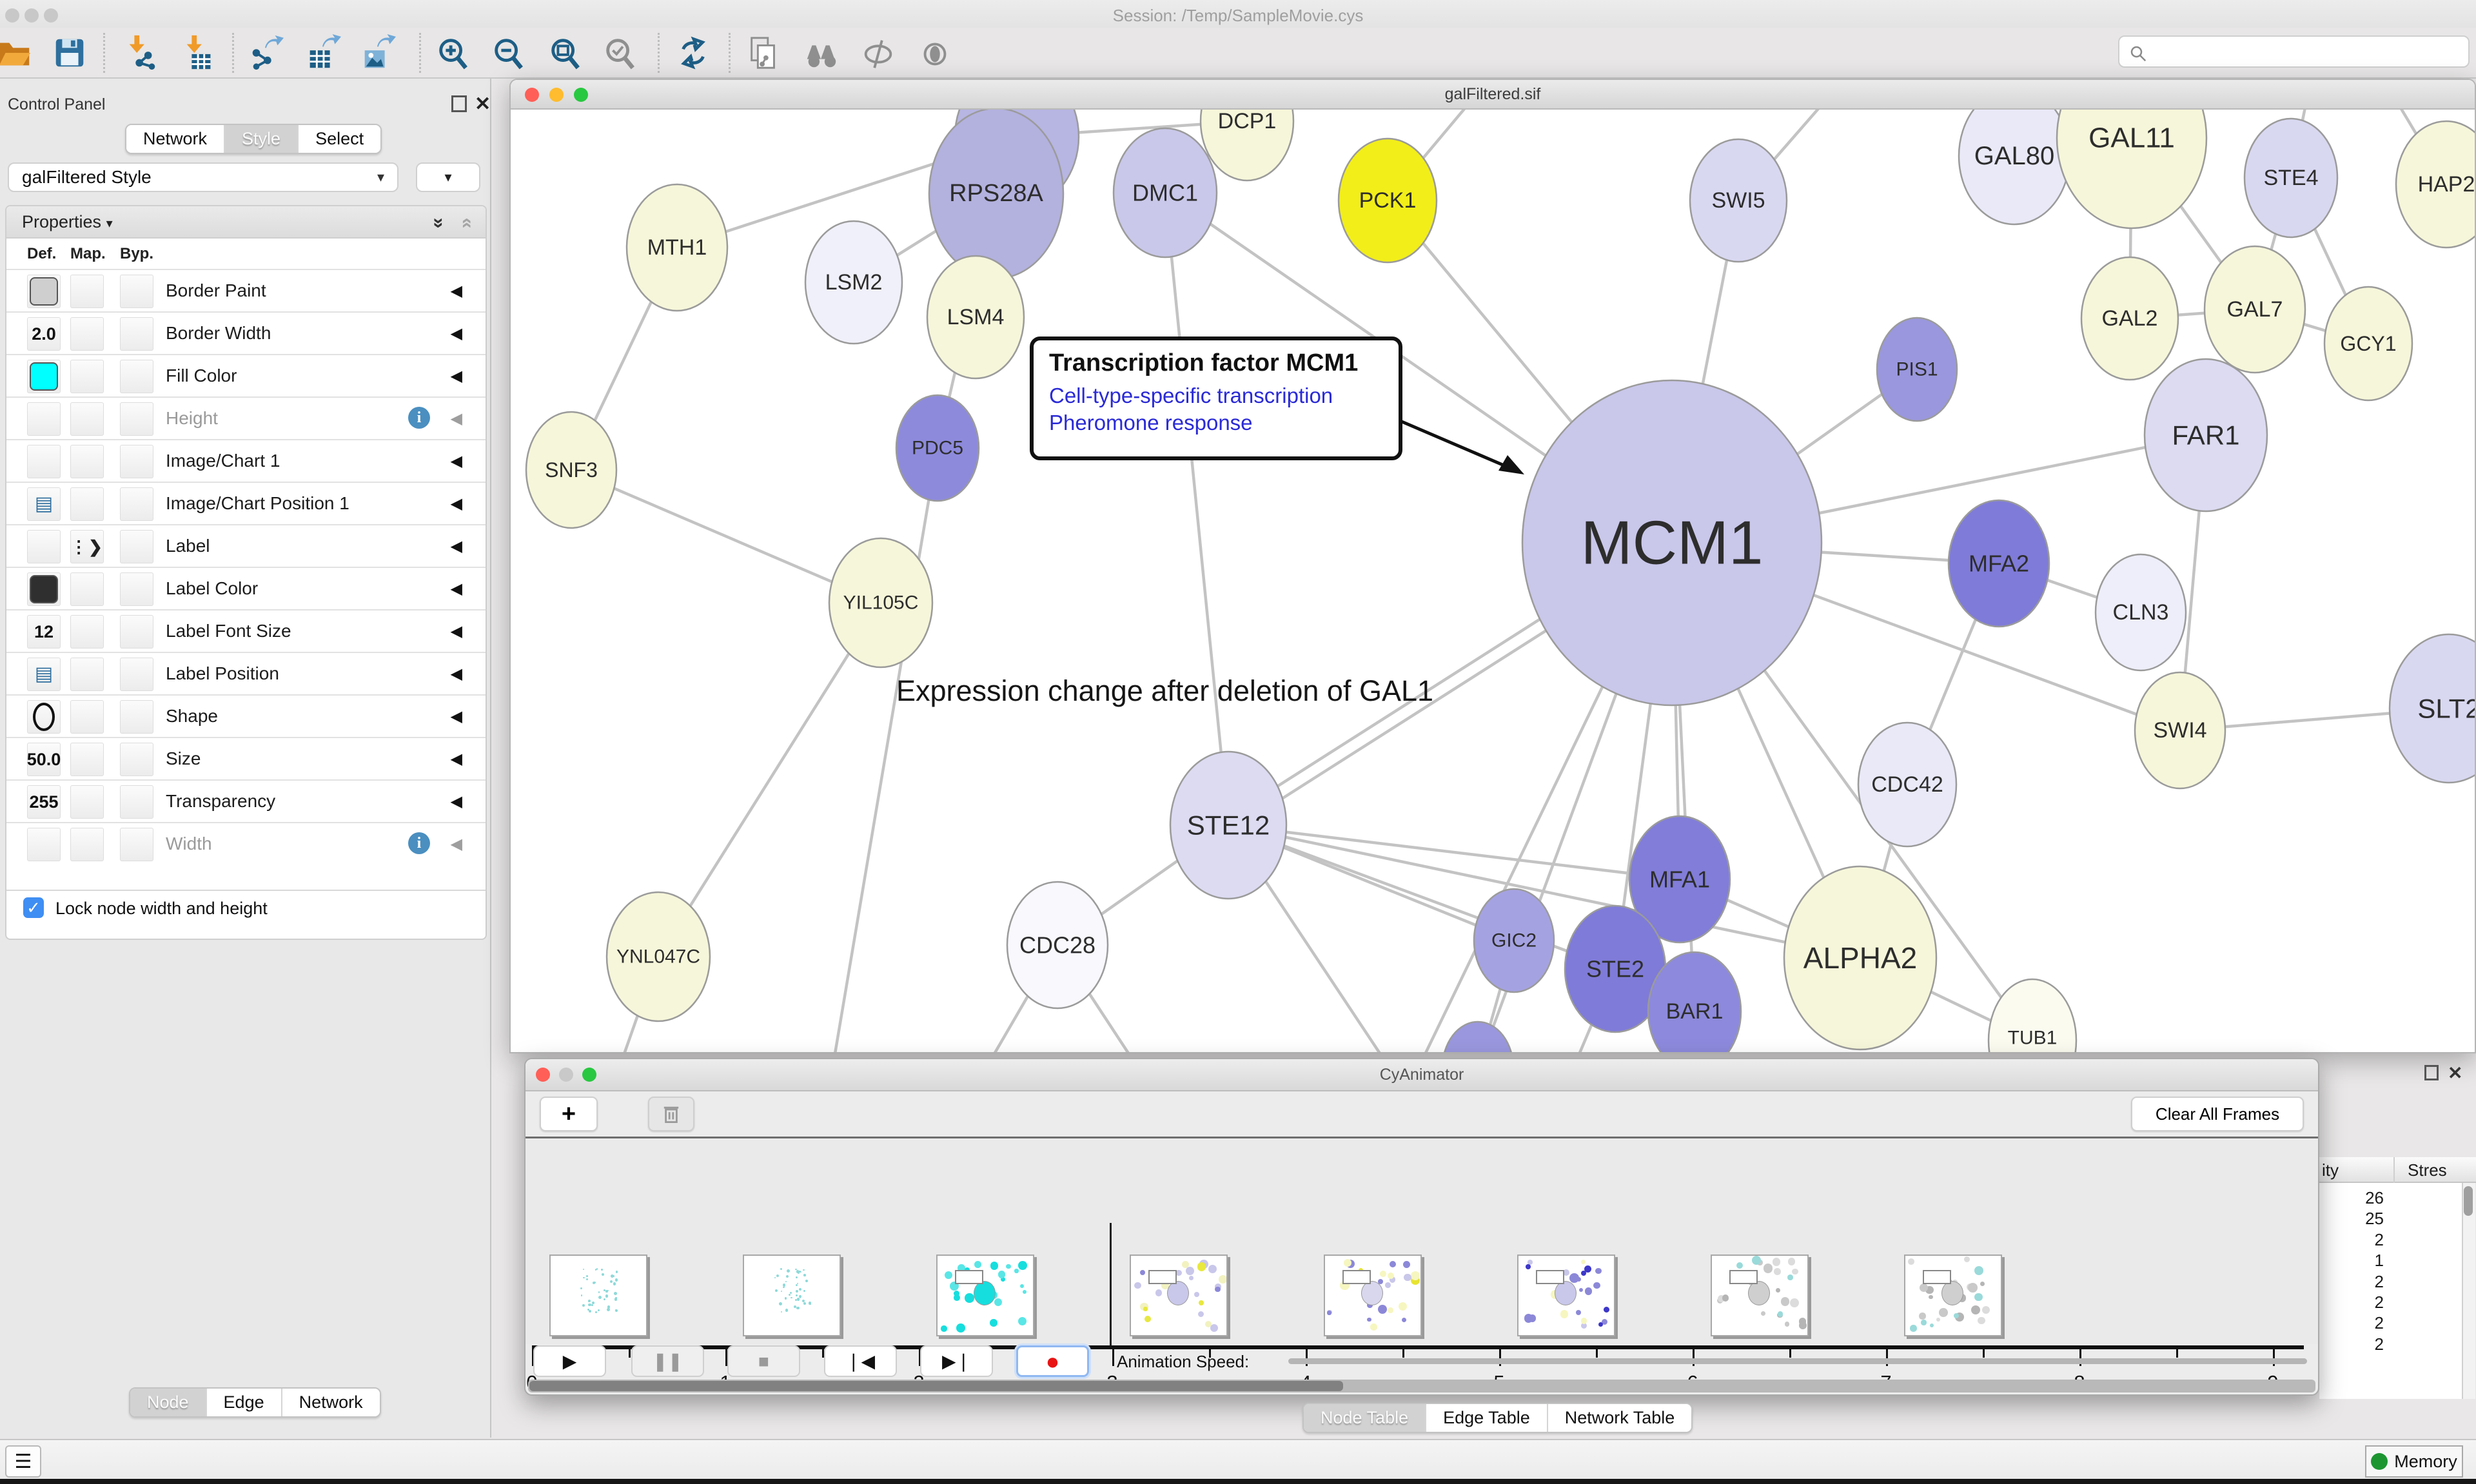 This screenshot has height=1484, width=2476. What do you see at coordinates (2374, 1219) in the screenshot?
I see `table-cell-value: 25` at bounding box center [2374, 1219].